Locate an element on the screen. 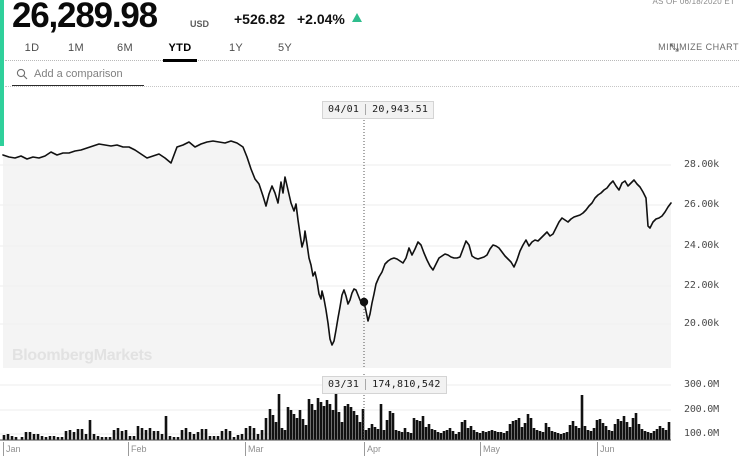 This screenshot has height=458, width=739. as-of-timestamp: AS OF 06/18/2020 ET is located at coordinates (693, 3).